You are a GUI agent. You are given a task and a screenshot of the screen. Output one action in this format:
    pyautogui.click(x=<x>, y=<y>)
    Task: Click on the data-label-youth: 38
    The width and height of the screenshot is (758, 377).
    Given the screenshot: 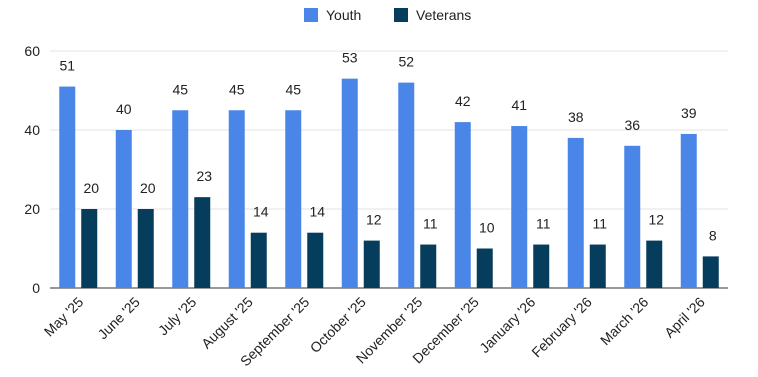 What is the action you would take?
    pyautogui.click(x=576, y=117)
    